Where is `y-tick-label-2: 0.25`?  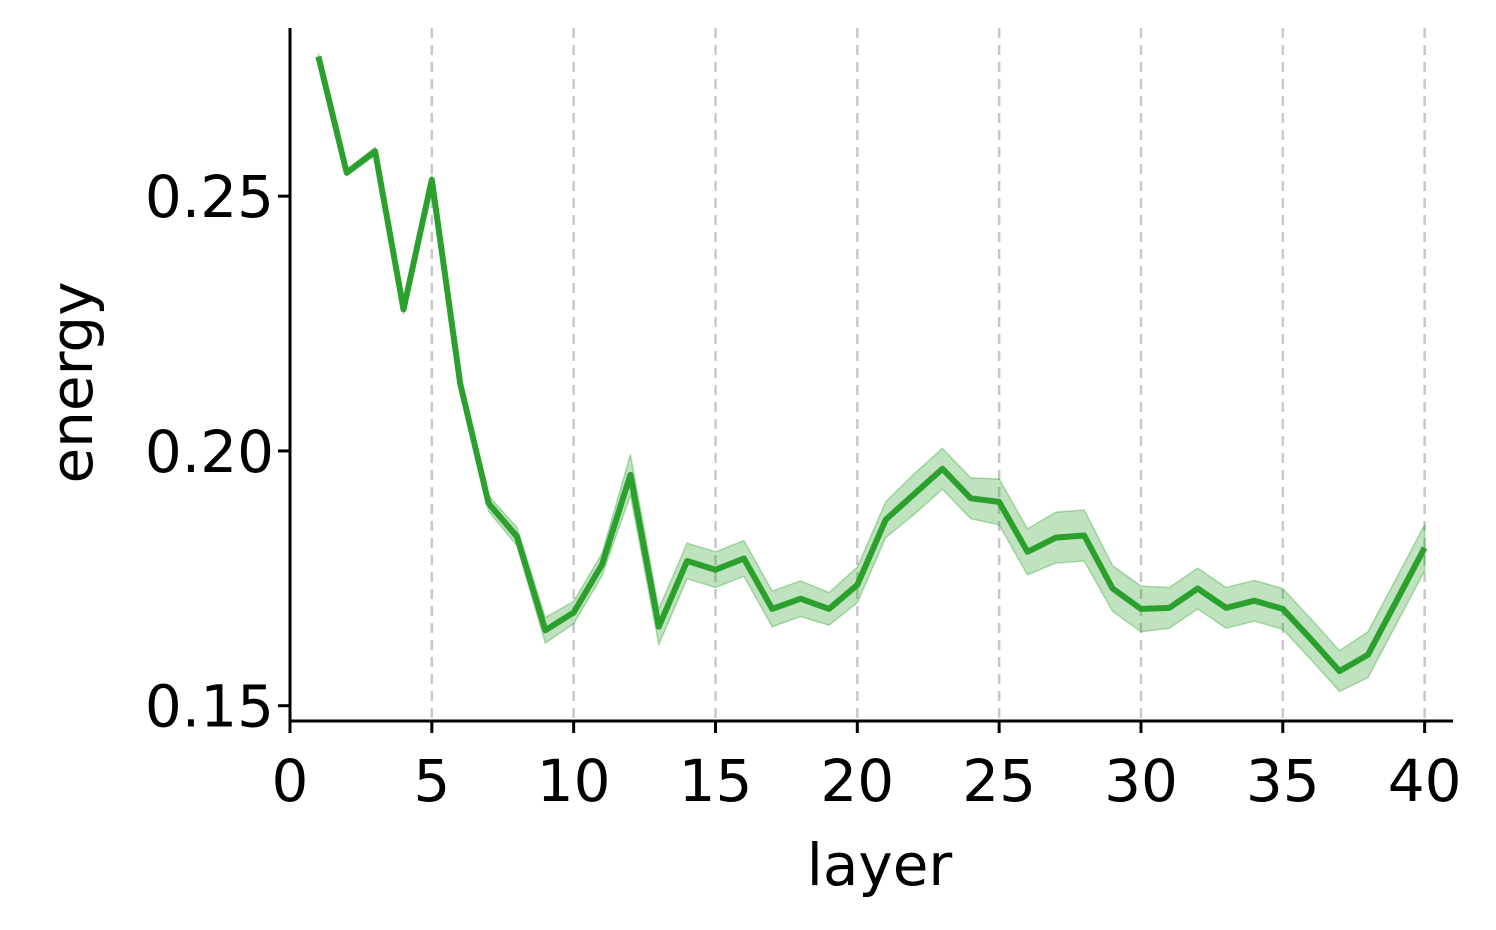 y-tick-label-2: 0.25 is located at coordinates (209, 197).